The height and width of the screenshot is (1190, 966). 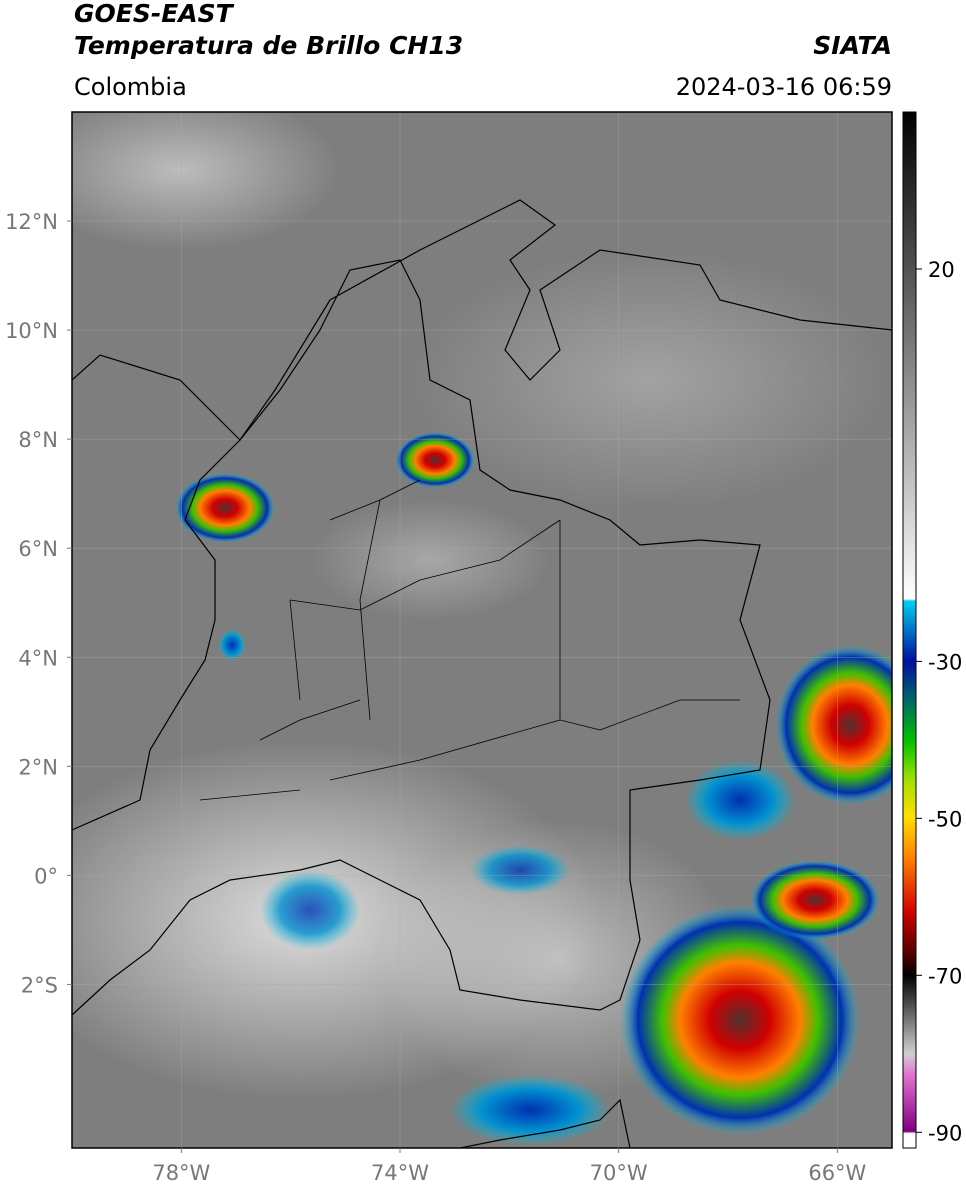 I want to click on region: Colombia, so click(x=130, y=87).